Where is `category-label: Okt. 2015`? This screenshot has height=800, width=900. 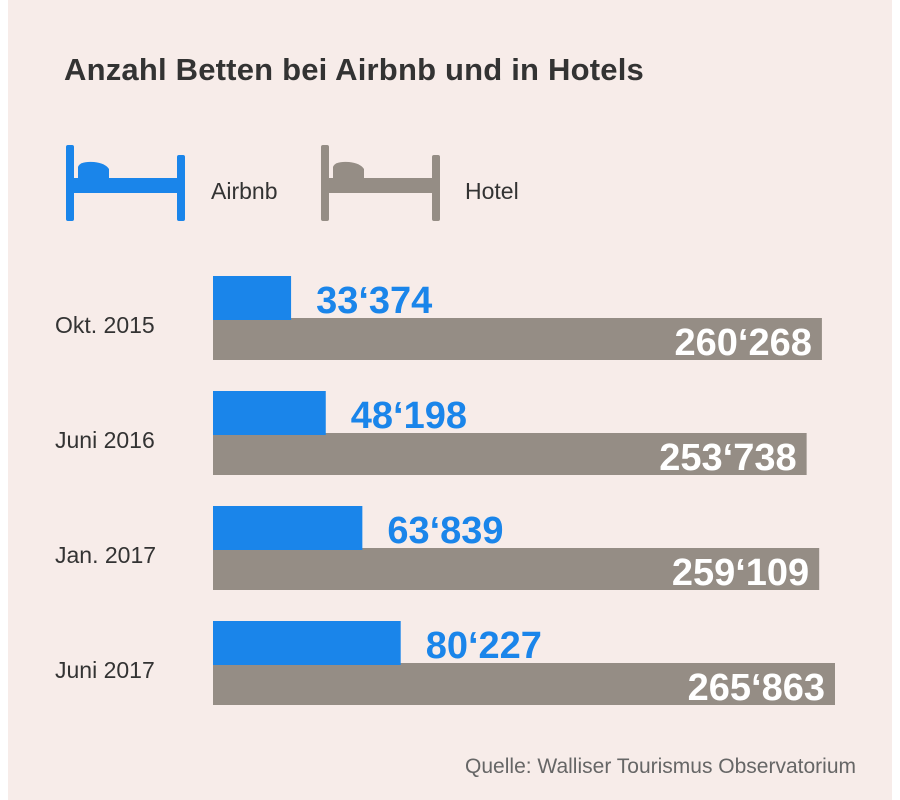
category-label: Okt. 2015 is located at coordinates (105, 325).